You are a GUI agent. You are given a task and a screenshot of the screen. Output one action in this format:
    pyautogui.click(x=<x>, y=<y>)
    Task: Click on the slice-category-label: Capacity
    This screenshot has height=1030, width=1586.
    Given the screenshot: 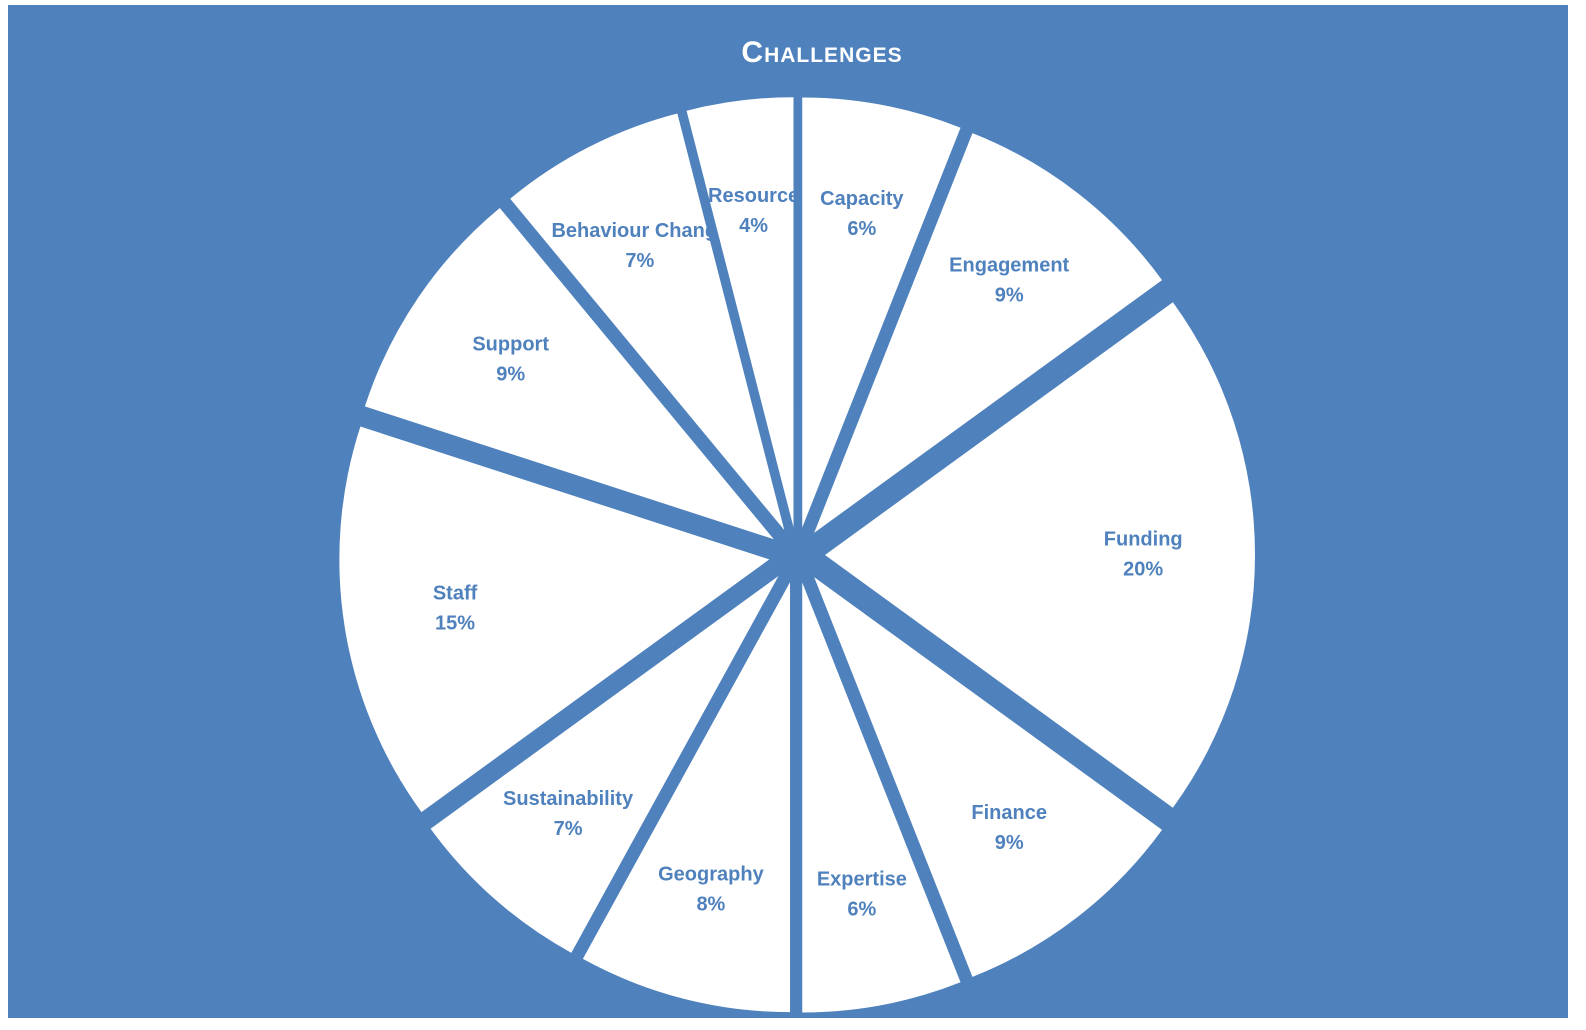 What is the action you would take?
    pyautogui.click(x=862, y=199)
    